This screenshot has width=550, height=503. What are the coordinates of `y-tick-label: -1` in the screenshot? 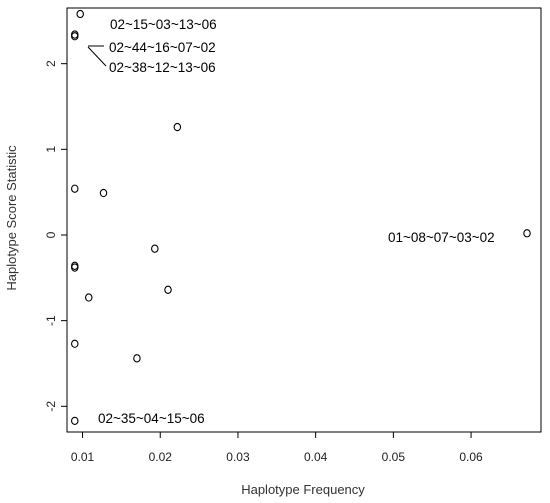 It's located at (51, 320).